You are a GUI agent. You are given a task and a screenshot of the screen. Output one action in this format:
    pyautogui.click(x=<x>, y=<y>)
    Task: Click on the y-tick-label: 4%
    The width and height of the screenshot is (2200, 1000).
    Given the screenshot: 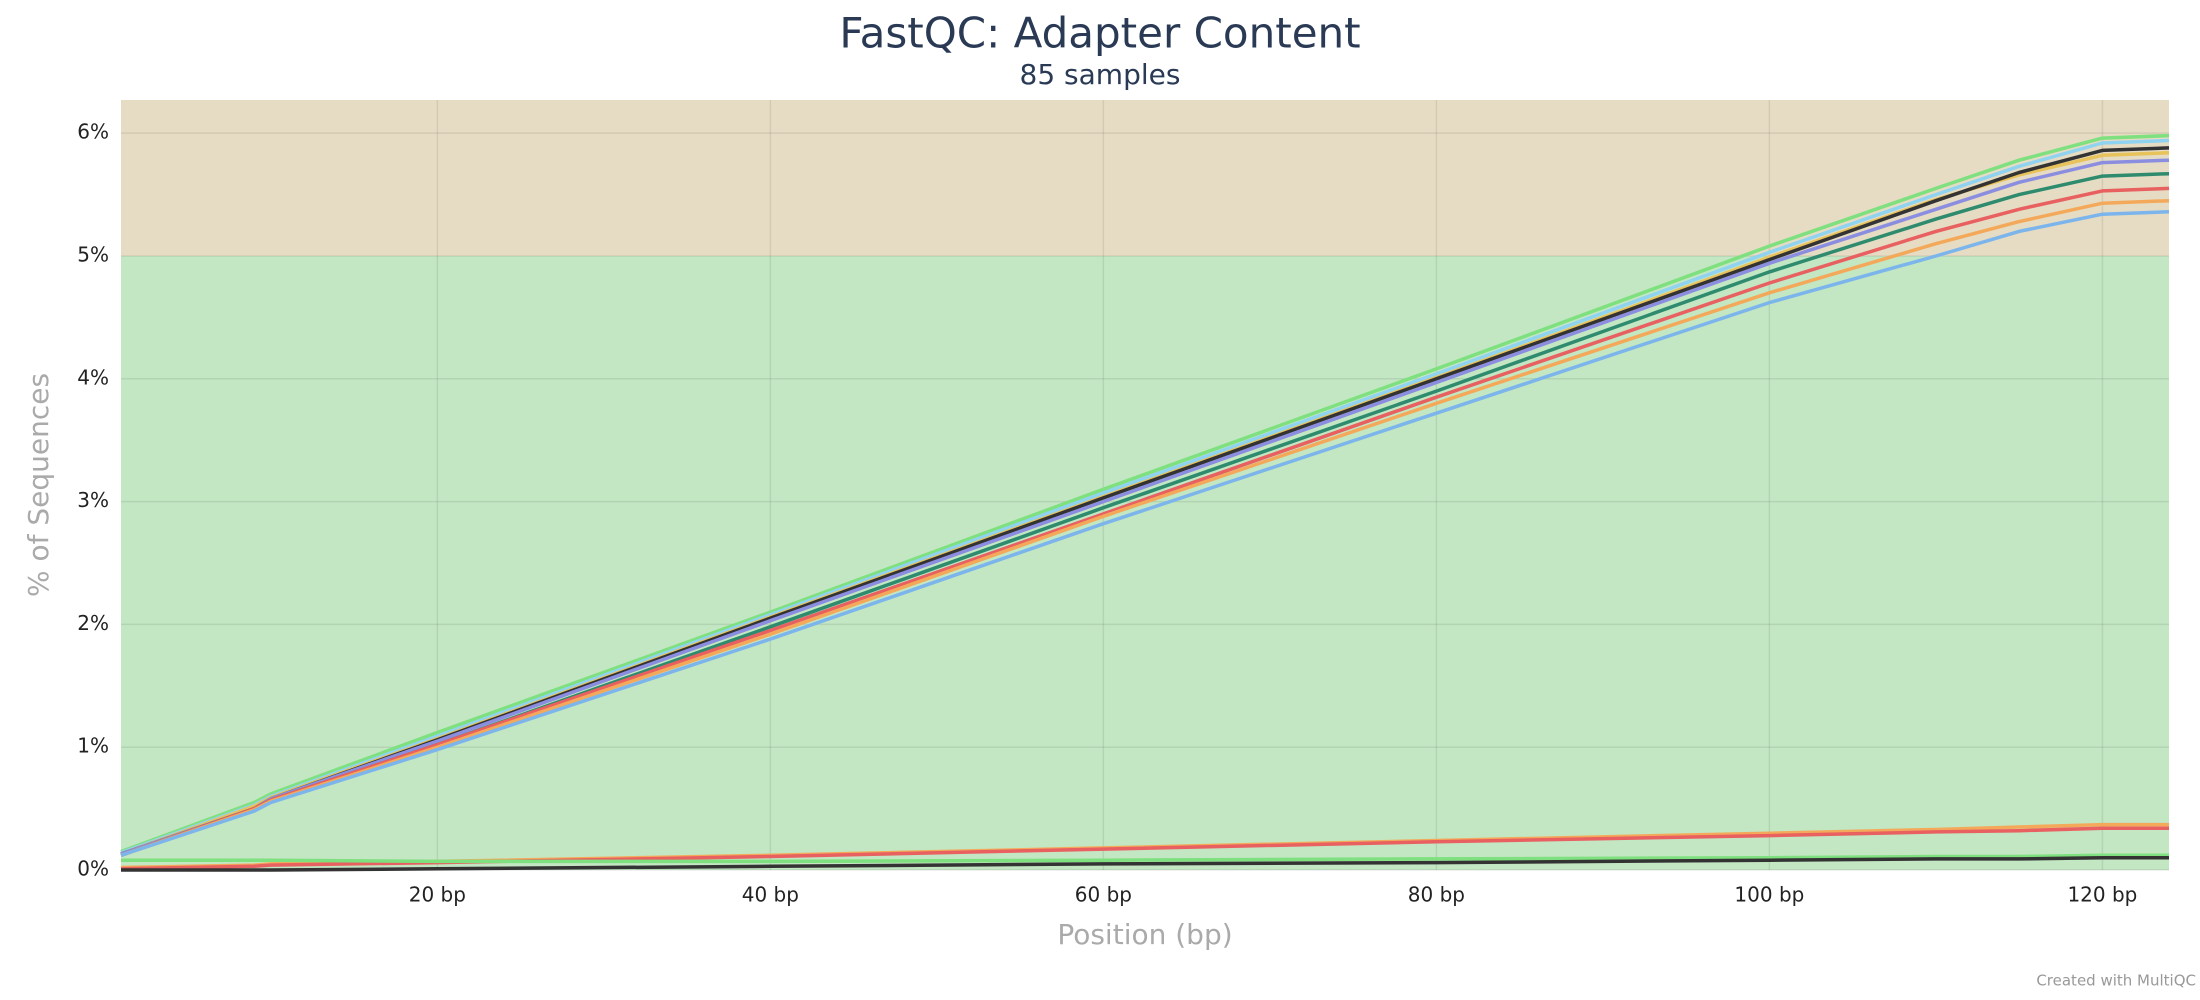 What is the action you would take?
    pyautogui.click(x=93, y=377)
    